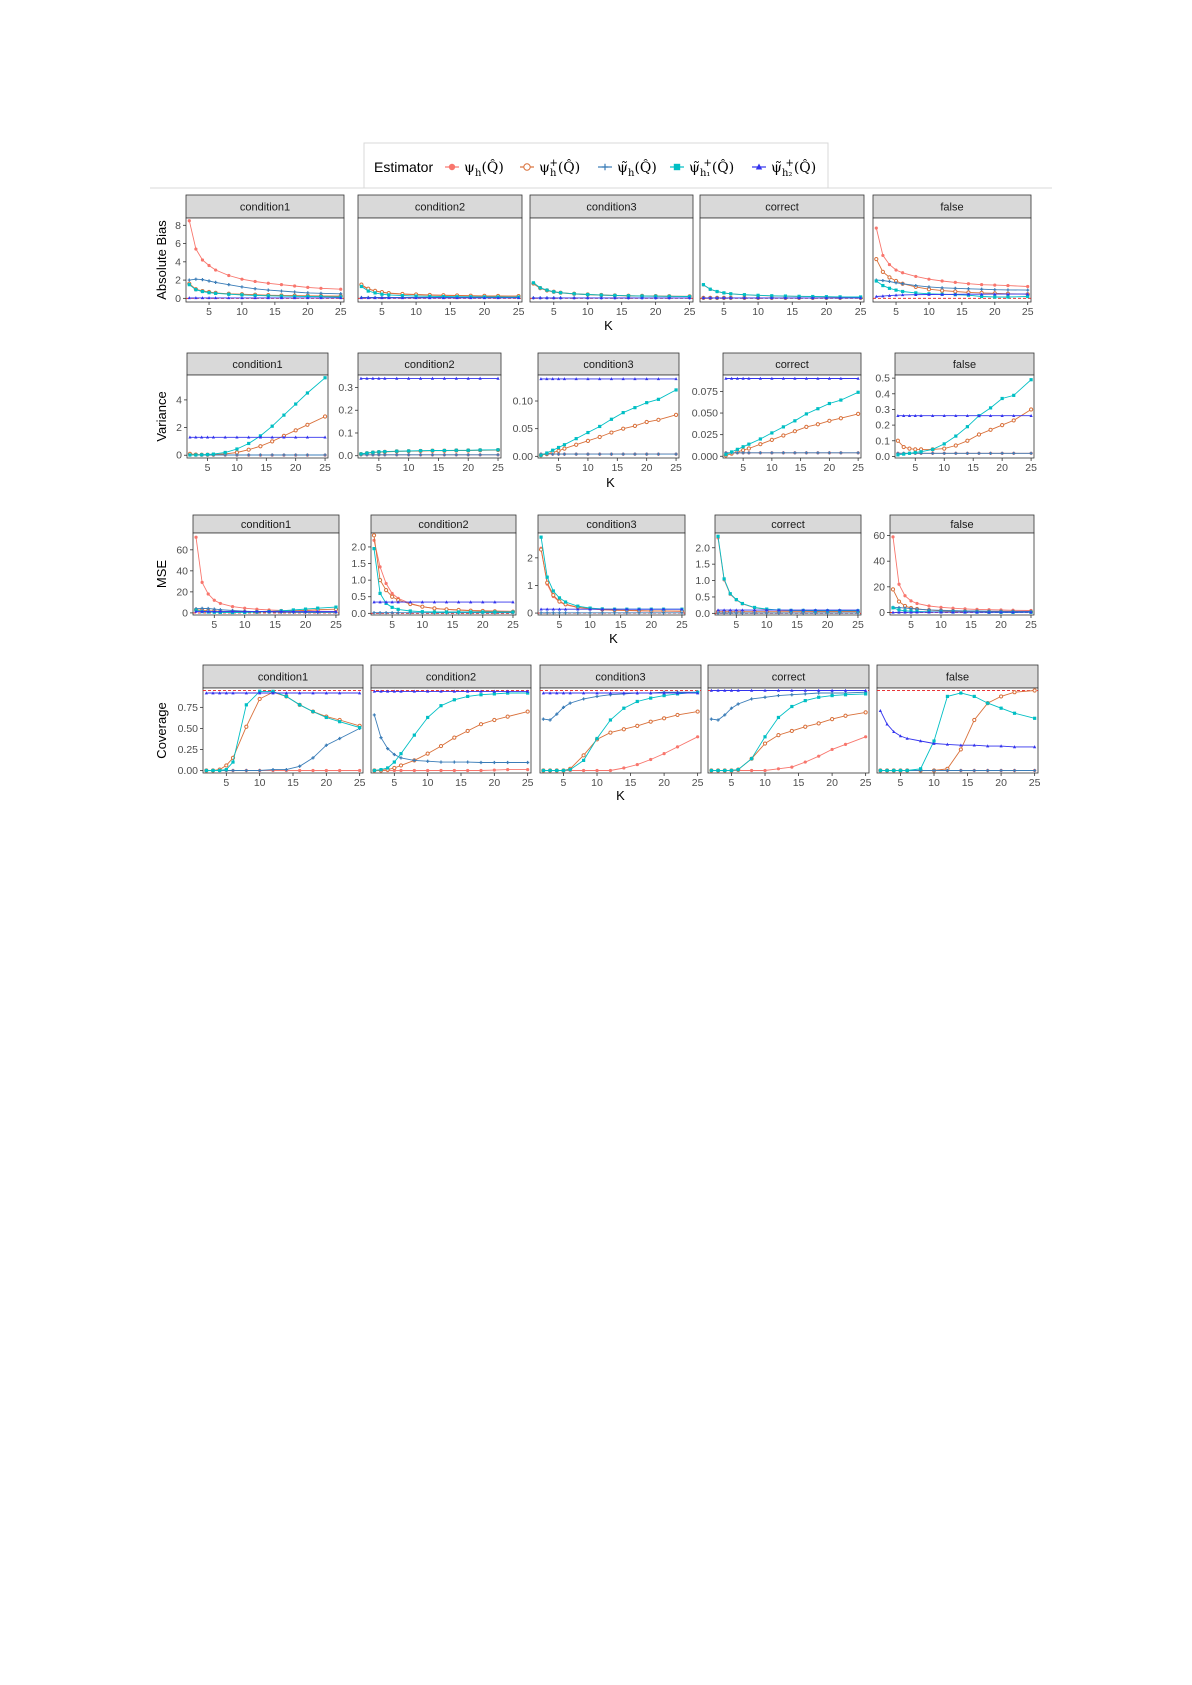  I want to click on x-tick-label: 15, so click(973, 468).